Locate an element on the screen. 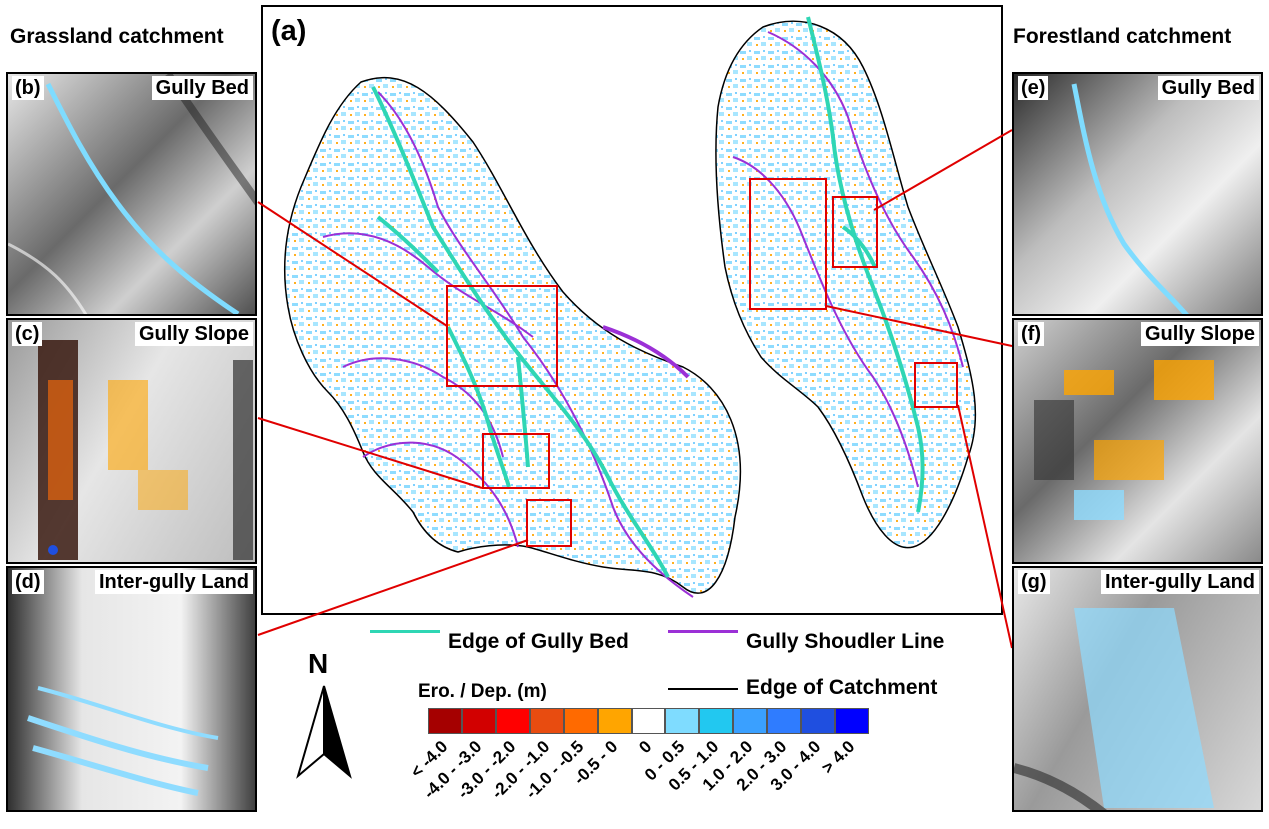 The image size is (1269, 829). shoulder-legend: Gully Shoudler Line is located at coordinates (845, 641).